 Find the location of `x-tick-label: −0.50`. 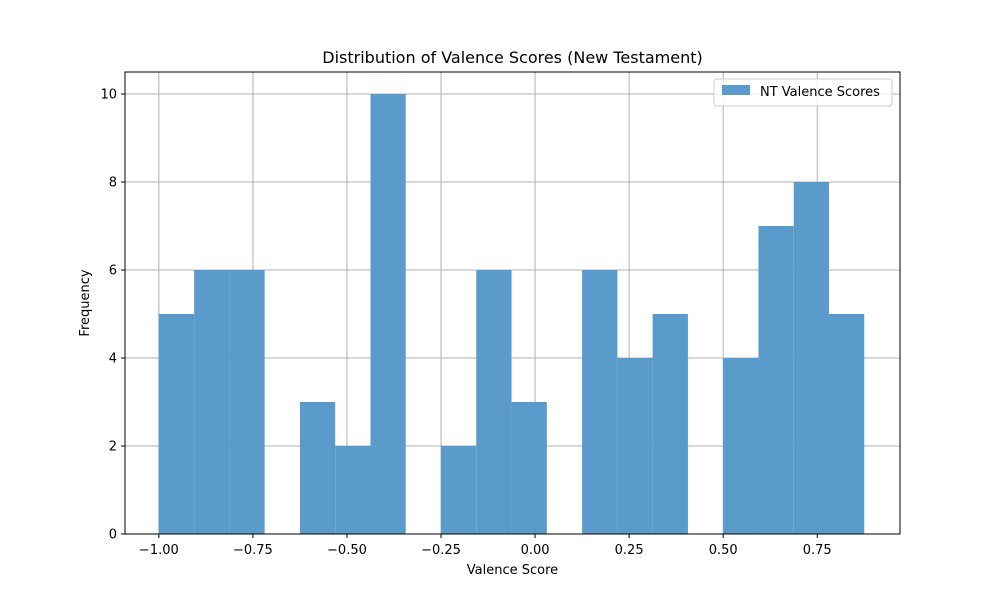

x-tick-label: −0.50 is located at coordinates (347, 550).